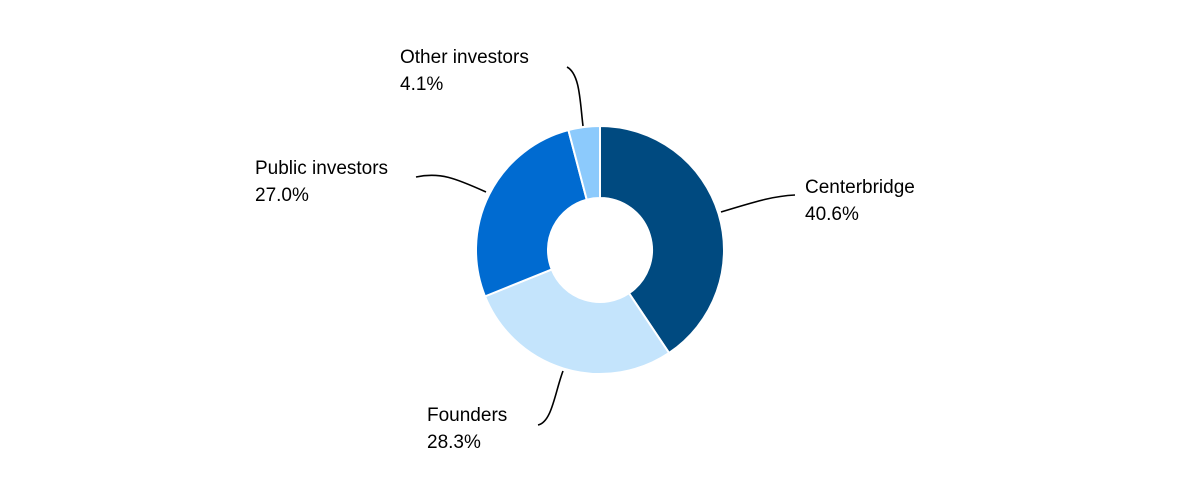 The height and width of the screenshot is (500, 1200). What do you see at coordinates (860, 187) in the screenshot?
I see `slice-label-centerbridge: Centerbridge` at bounding box center [860, 187].